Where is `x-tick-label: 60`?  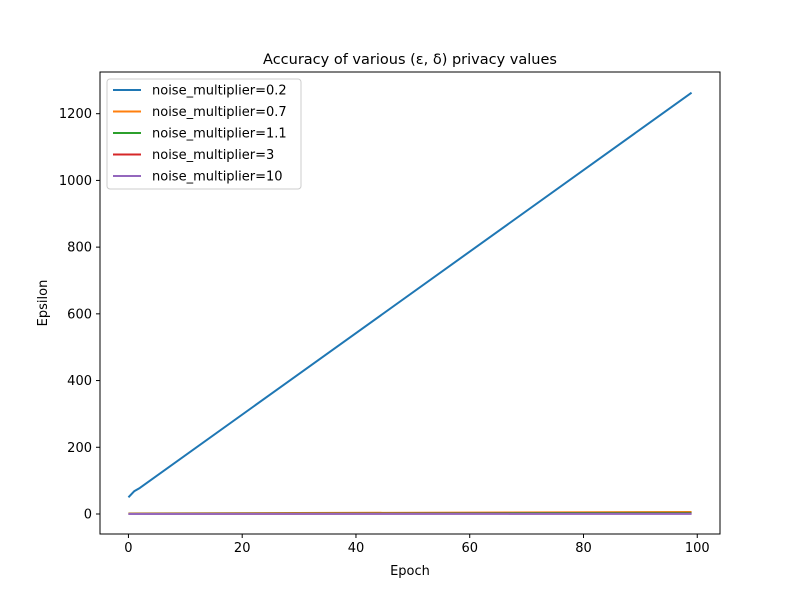 x-tick-label: 60 is located at coordinates (469, 548).